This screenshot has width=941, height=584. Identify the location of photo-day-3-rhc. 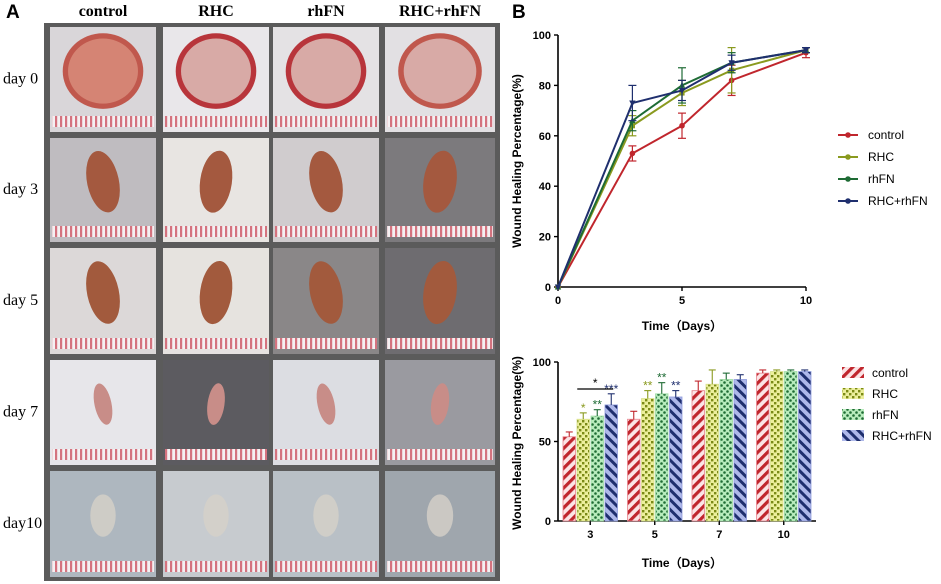
(216, 190).